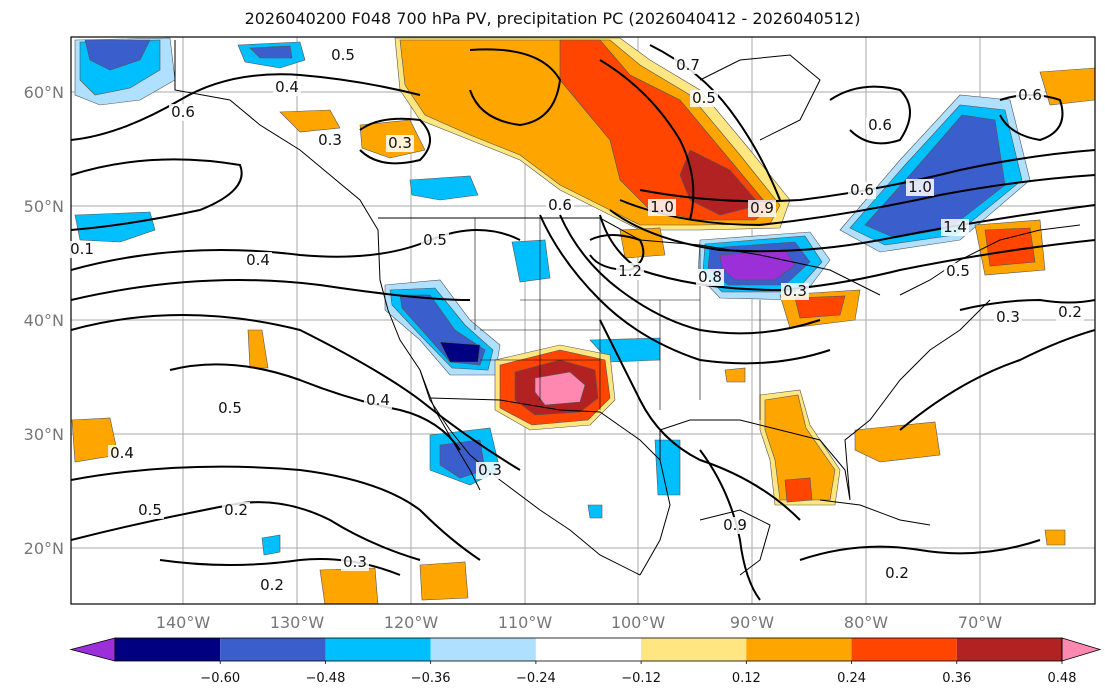 The image size is (1105, 698). I want to click on contour-label: 1.4, so click(955, 227).